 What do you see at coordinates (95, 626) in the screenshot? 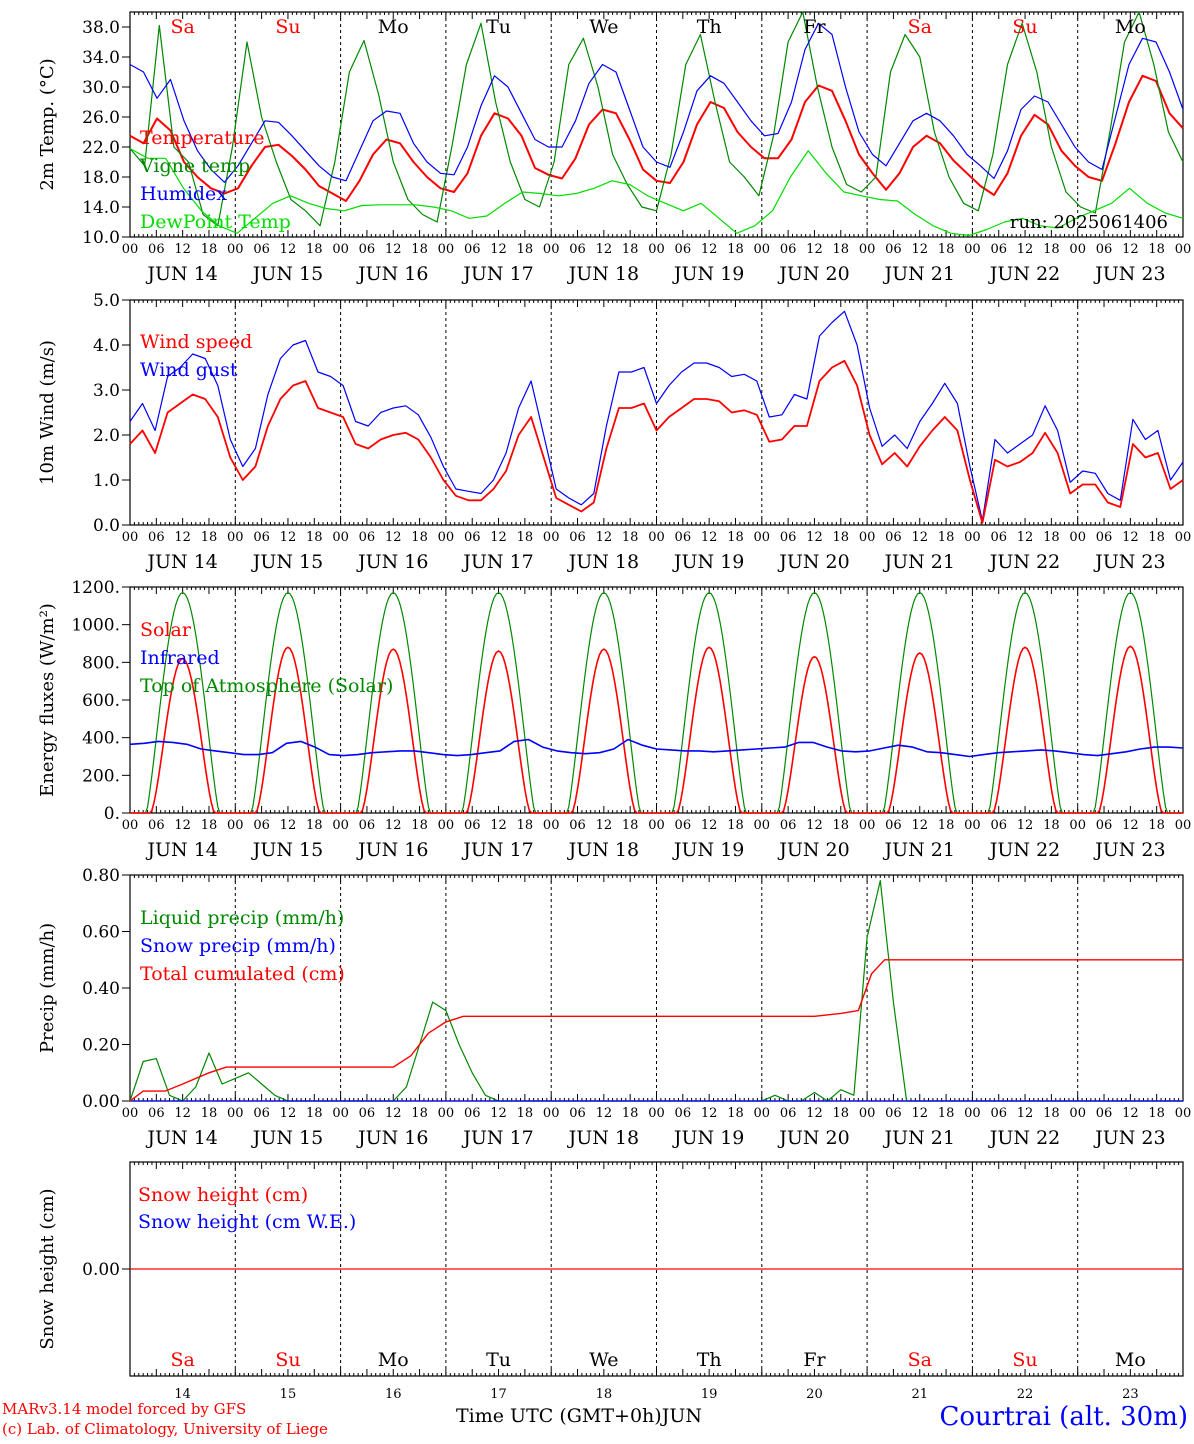
I see `y-tick-label: 1000.` at bounding box center [95, 626].